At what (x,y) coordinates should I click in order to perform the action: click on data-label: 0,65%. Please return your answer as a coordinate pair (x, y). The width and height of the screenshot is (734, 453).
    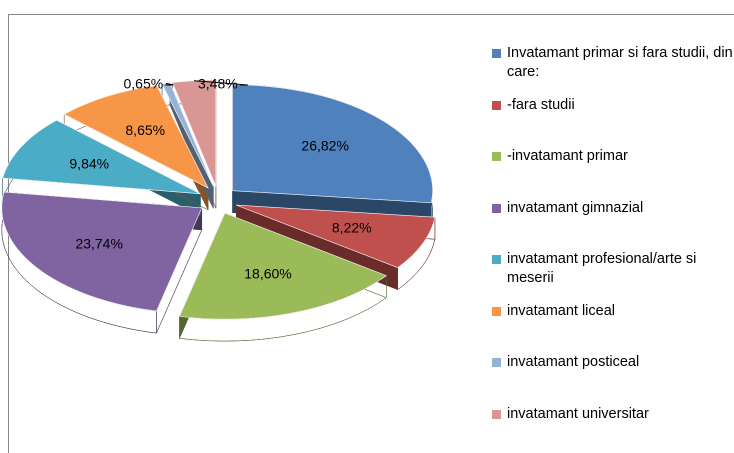
    Looking at the image, I should click on (144, 84).